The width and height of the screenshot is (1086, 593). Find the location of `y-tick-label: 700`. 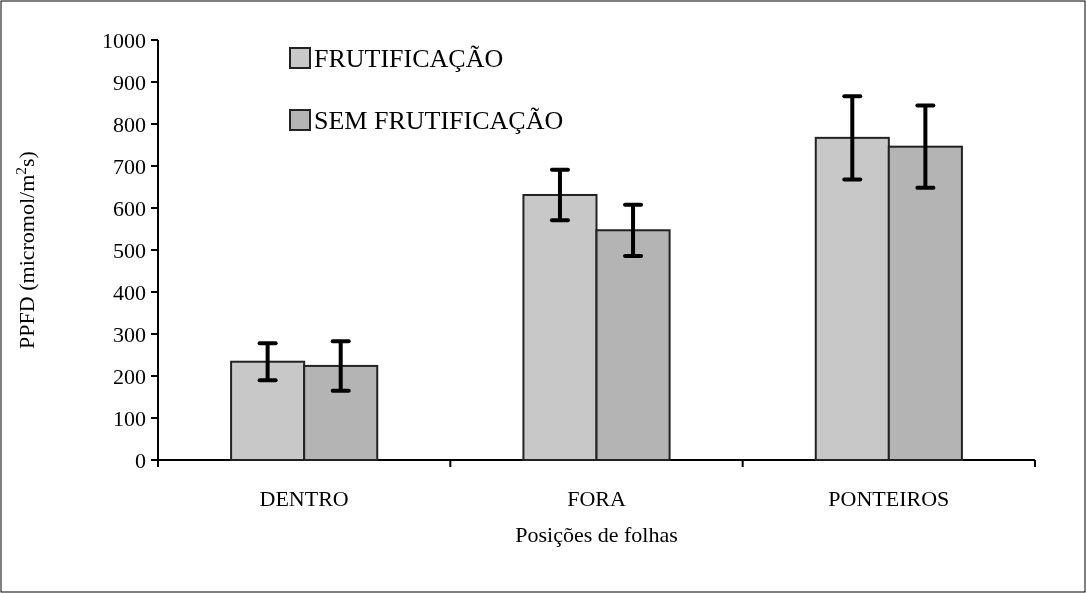

y-tick-label: 700 is located at coordinates (129, 166).